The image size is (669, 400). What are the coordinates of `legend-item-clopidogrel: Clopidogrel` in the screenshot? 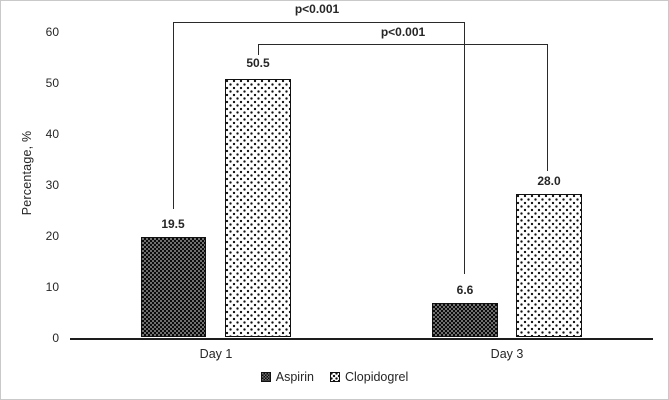 It's located at (369, 377).